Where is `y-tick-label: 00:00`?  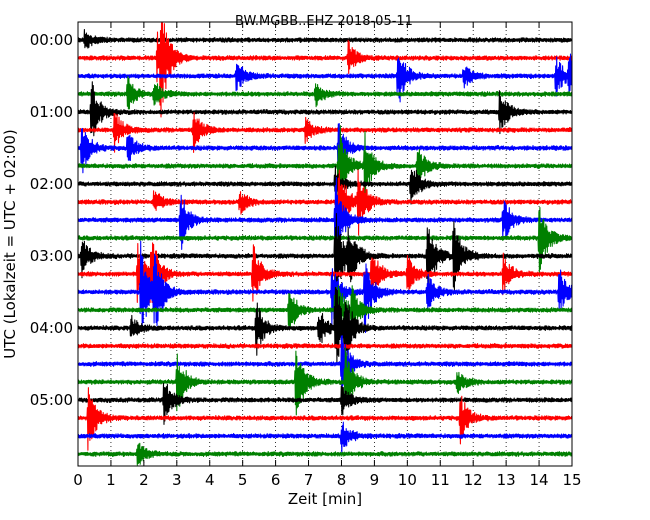
y-tick-label: 00:00 is located at coordinates (51, 40).